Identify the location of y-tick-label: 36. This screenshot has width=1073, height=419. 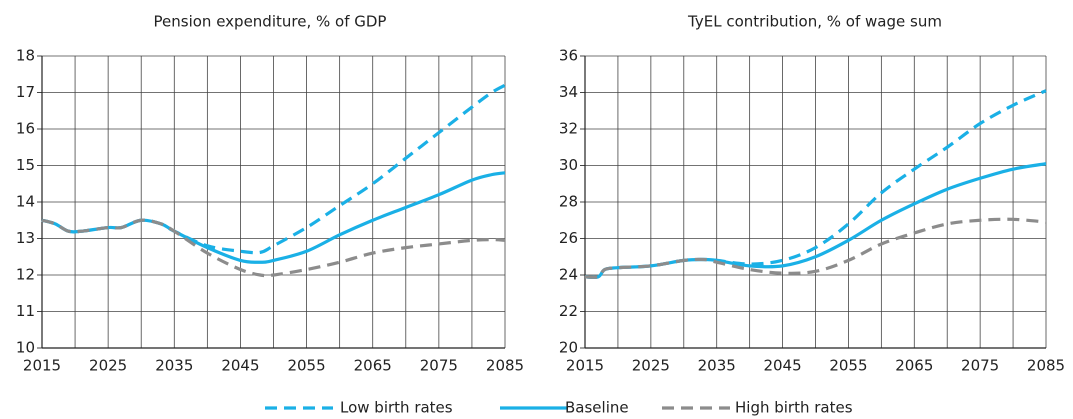
(568, 56).